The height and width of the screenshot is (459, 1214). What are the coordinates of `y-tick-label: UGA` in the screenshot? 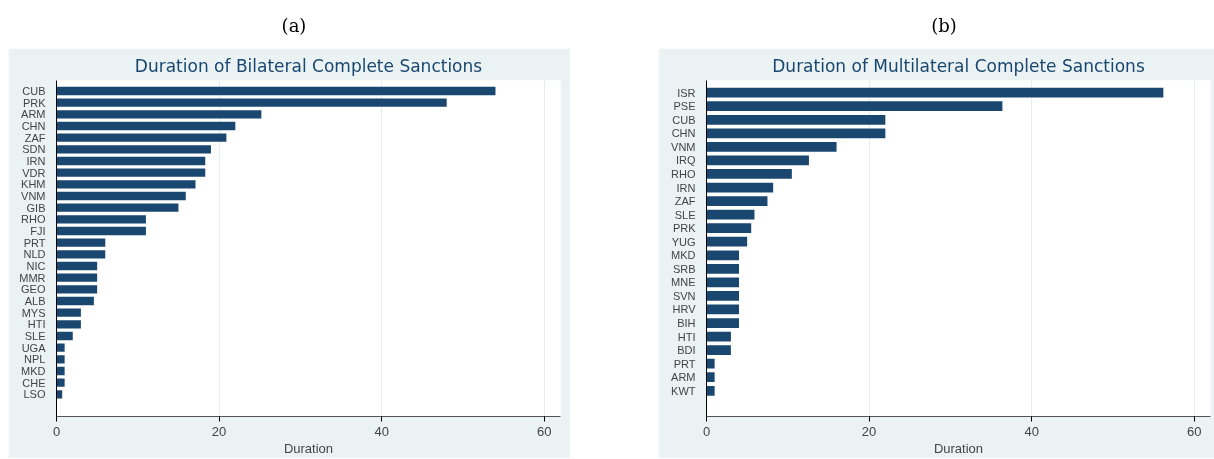 It's located at (34, 347).